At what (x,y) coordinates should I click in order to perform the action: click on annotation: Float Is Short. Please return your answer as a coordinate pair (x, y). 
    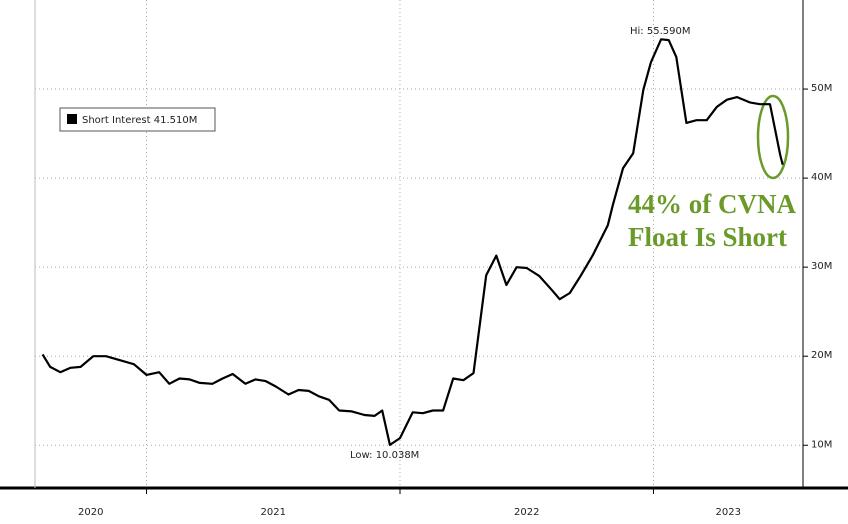
    Looking at the image, I should click on (707, 237).